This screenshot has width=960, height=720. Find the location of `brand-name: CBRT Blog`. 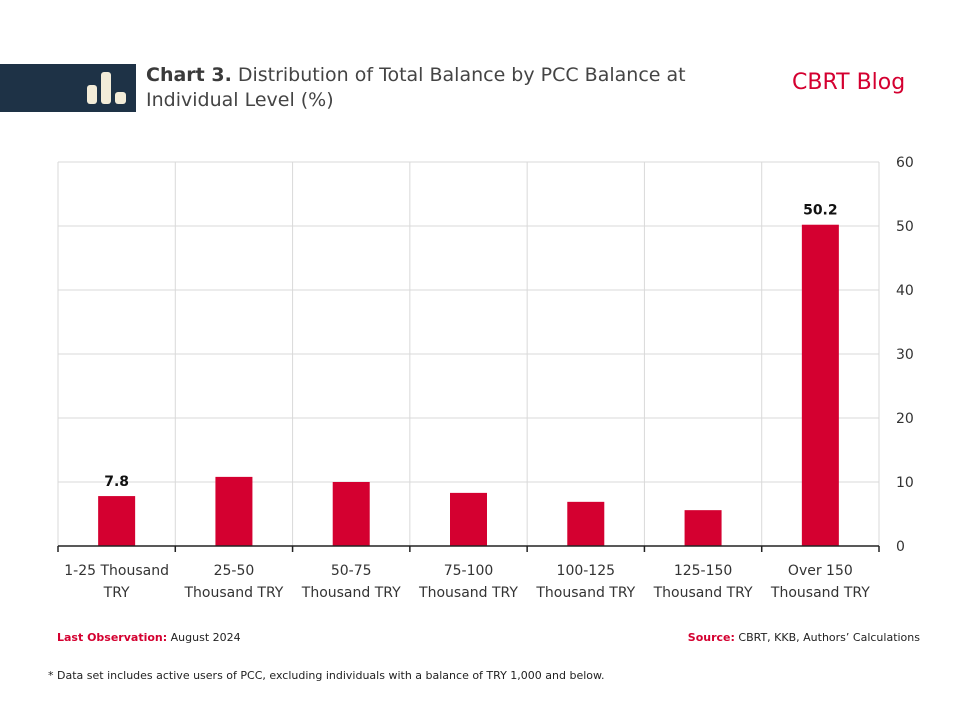

brand-name: CBRT Blog is located at coordinates (849, 82).